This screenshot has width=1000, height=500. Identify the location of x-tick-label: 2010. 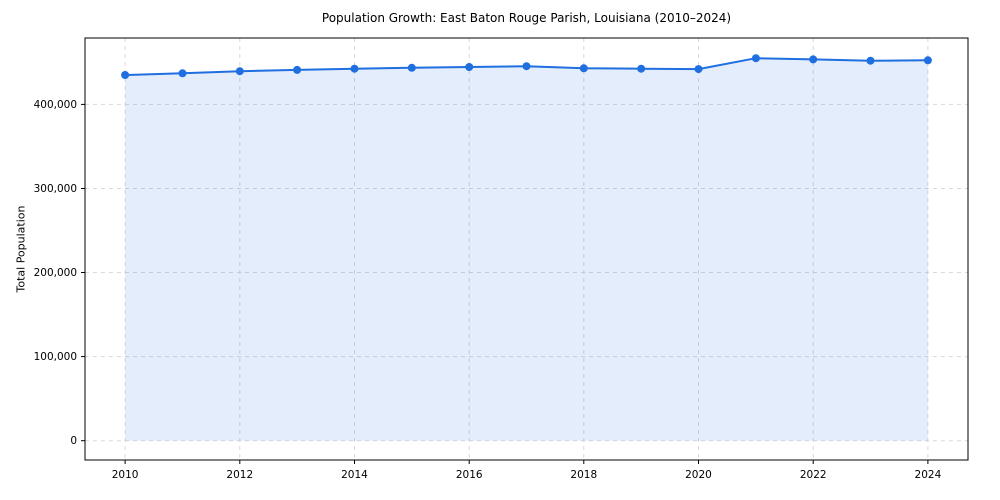
(125, 475).